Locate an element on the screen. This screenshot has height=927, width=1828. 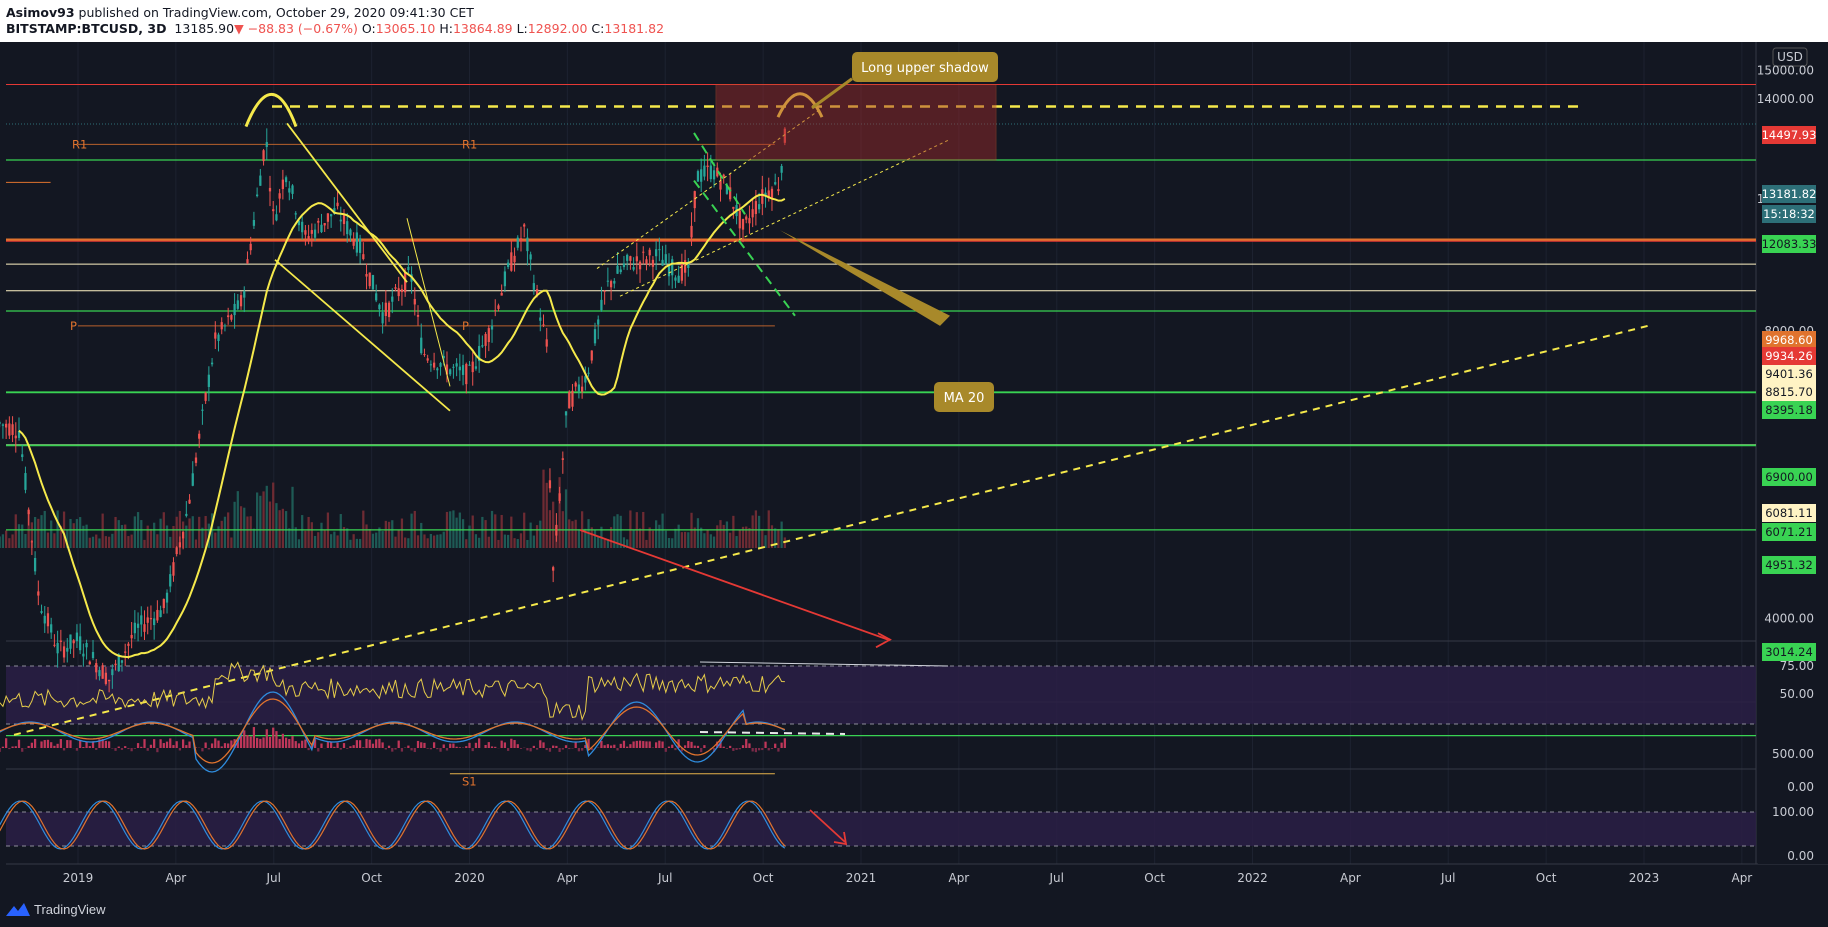
indicator-tick-label: 0.00 is located at coordinates (1800, 856).